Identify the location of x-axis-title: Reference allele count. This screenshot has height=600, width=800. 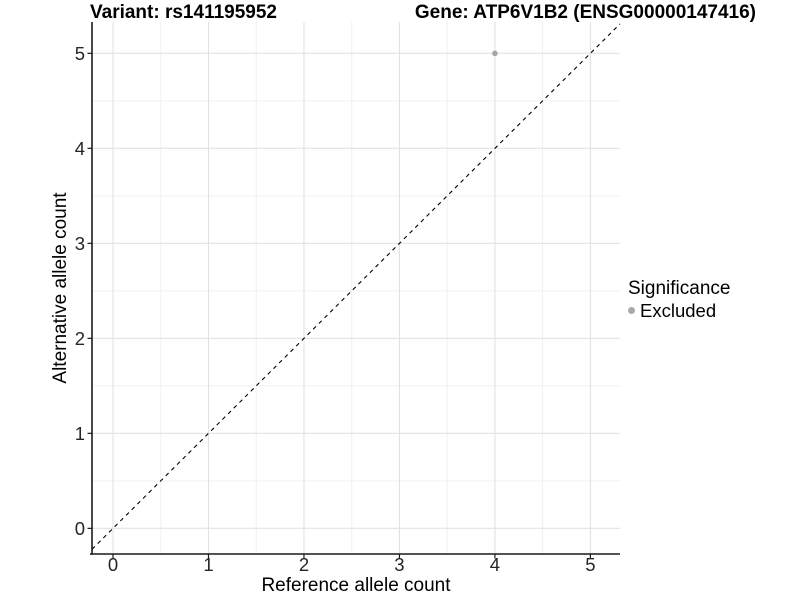
(356, 585).